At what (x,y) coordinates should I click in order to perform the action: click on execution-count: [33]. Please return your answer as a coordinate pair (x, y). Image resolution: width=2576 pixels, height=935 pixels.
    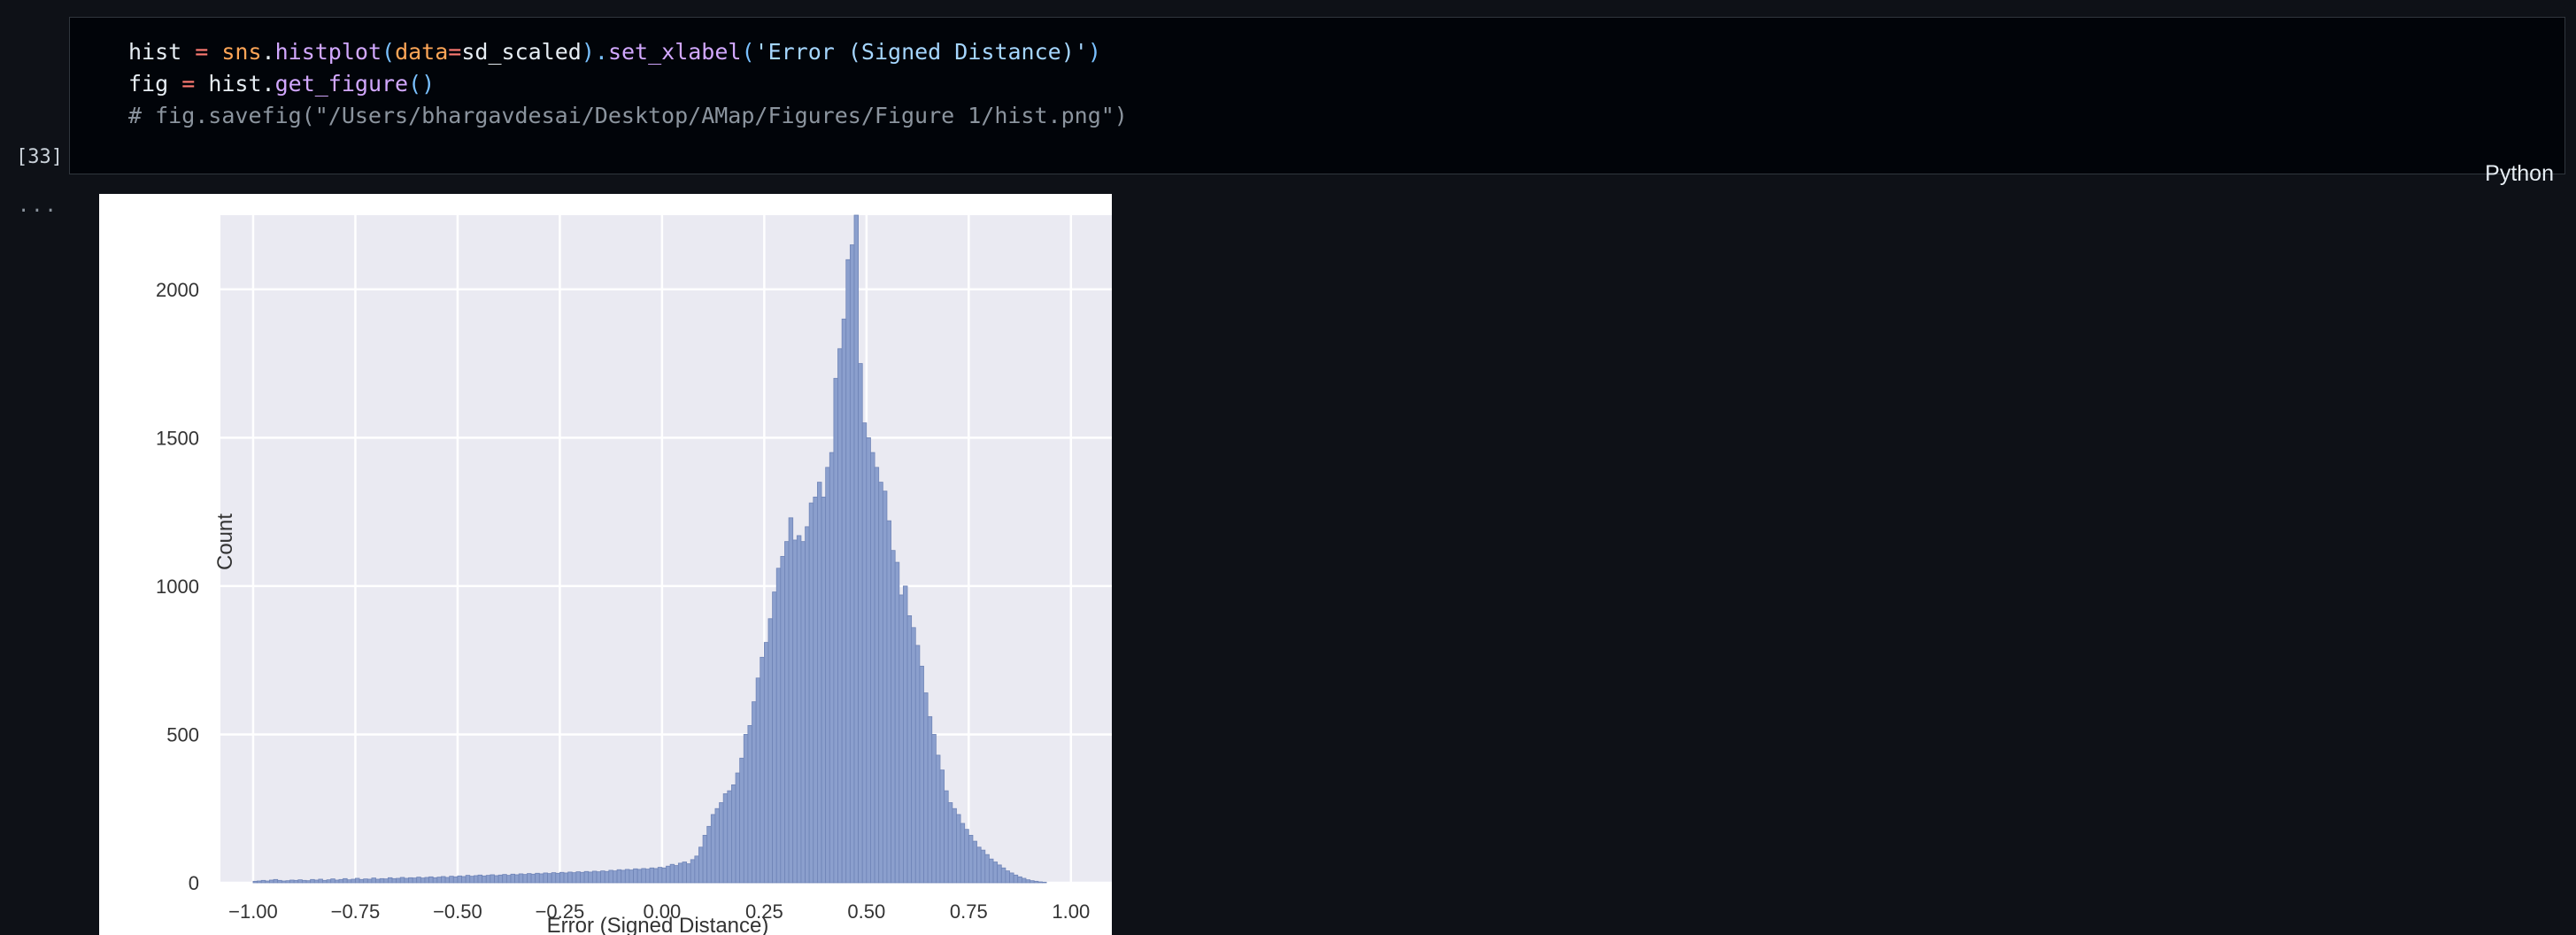
    Looking at the image, I should click on (39, 157).